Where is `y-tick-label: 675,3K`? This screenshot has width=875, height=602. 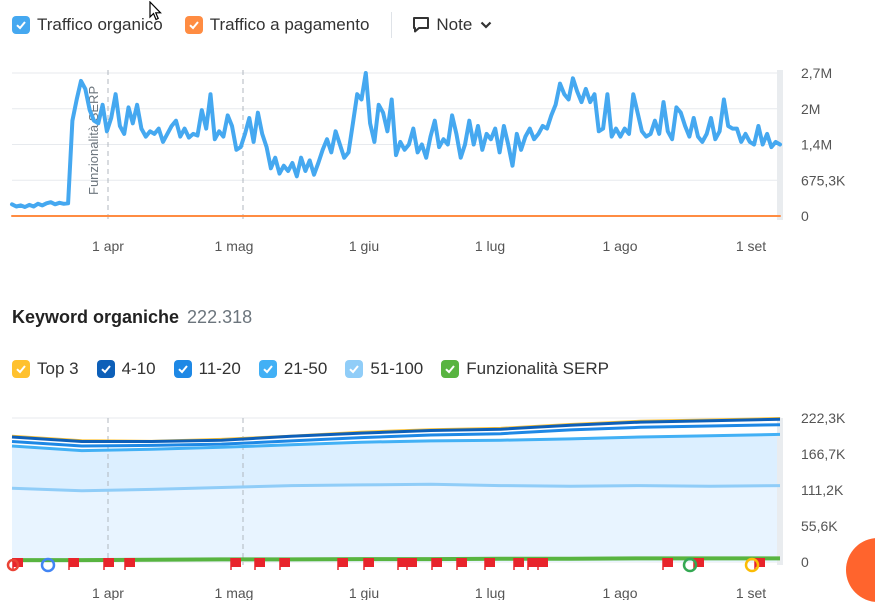
y-tick-label: 675,3K is located at coordinates (823, 180).